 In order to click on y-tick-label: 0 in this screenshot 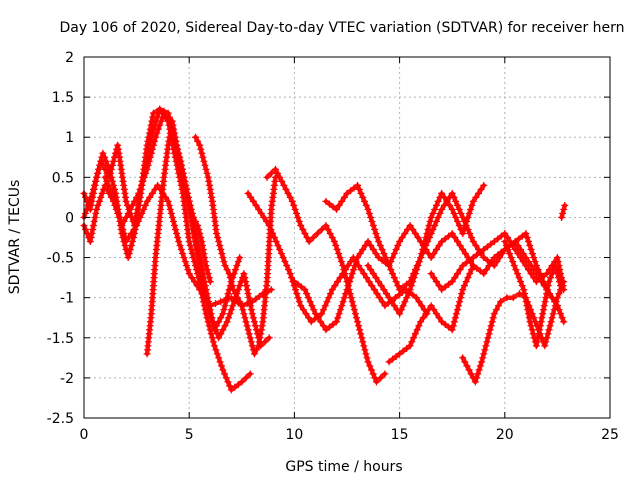, I will do `click(69, 218)`.